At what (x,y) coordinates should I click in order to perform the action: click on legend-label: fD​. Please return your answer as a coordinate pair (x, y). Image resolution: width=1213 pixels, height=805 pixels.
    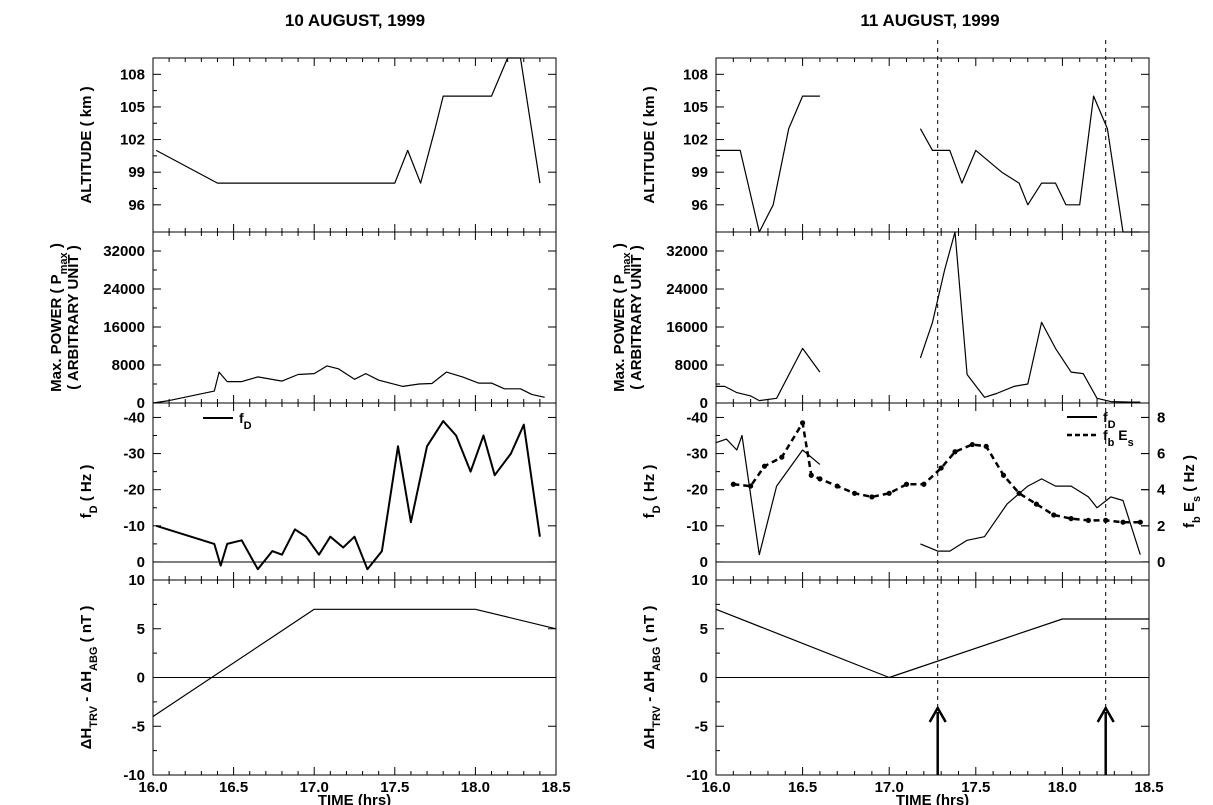
    Looking at the image, I should click on (245, 421).